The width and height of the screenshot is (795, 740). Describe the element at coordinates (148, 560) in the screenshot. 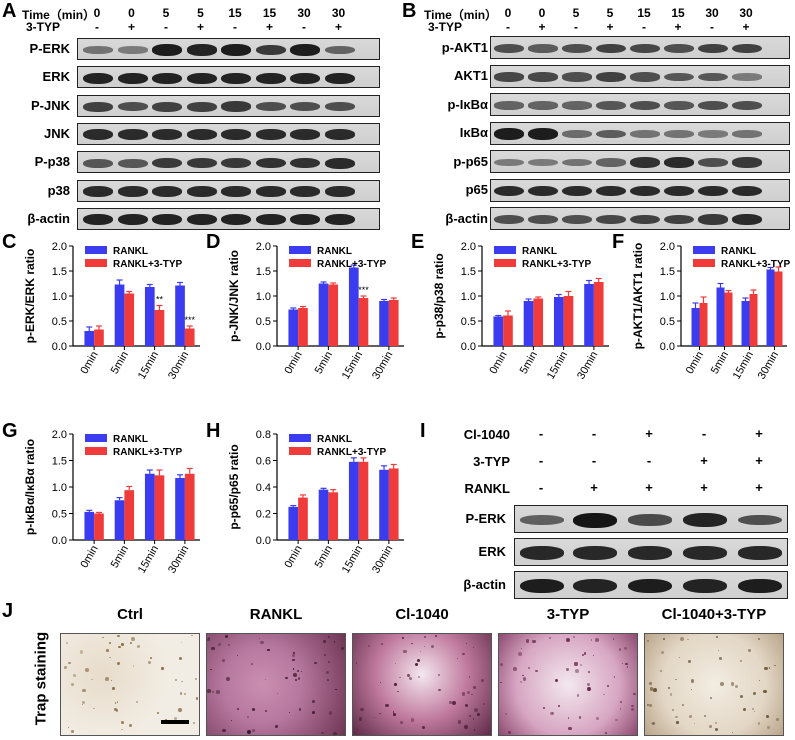

I see `x-tick-label: 15min` at that location.